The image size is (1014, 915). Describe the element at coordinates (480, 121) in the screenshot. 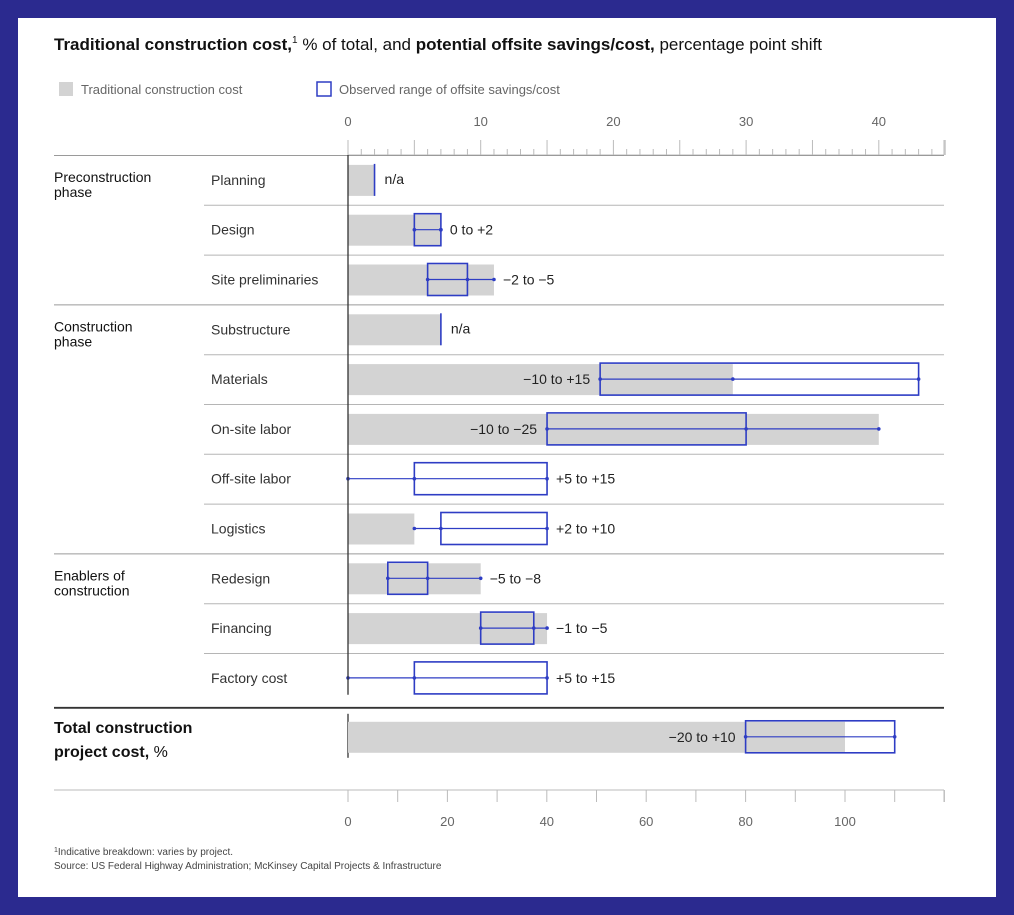

I see `top-axis-tick-label: 10` at that location.